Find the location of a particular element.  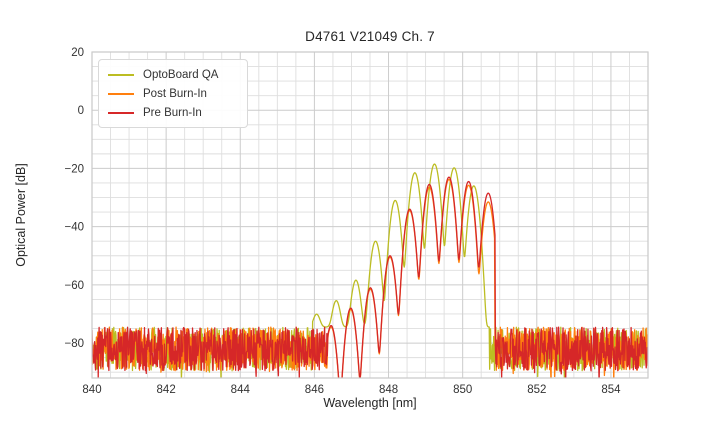

legend-item-optoboard-qa: OptoBoard QA is located at coordinates (173, 75).